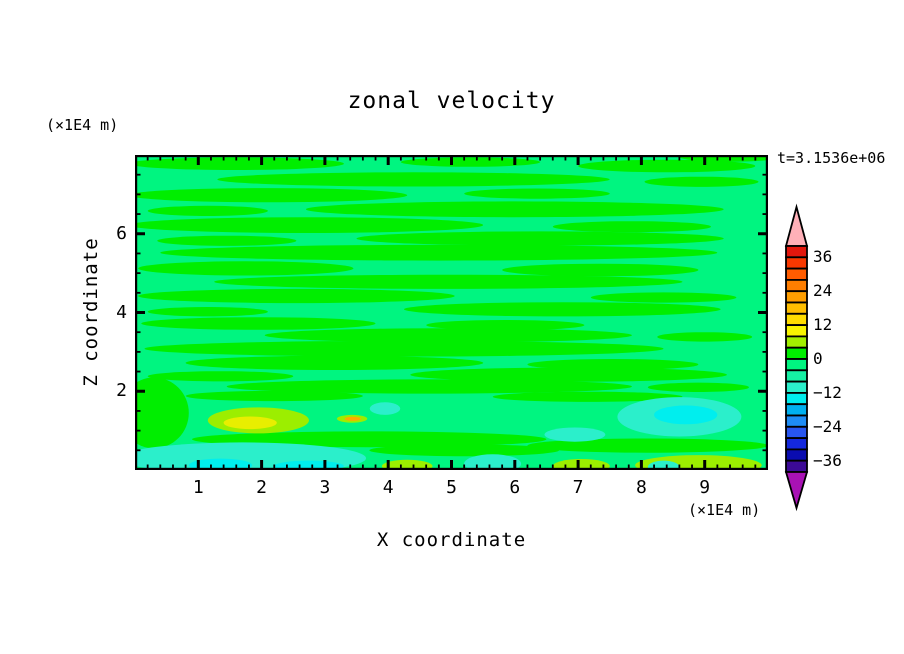  Describe the element at coordinates (262, 487) in the screenshot. I see `x-tick-label: 2` at that location.